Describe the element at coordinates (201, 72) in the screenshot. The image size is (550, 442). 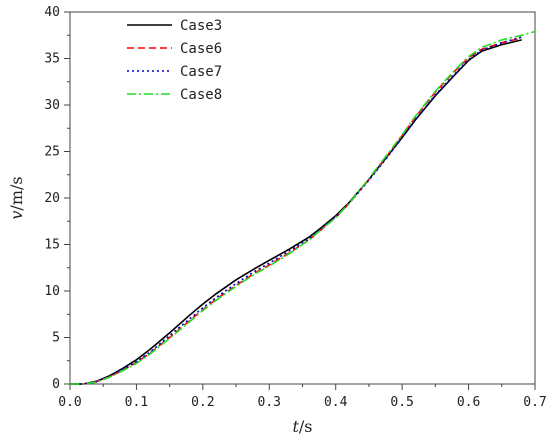
I see `legend-label-case7: Case7` at that location.